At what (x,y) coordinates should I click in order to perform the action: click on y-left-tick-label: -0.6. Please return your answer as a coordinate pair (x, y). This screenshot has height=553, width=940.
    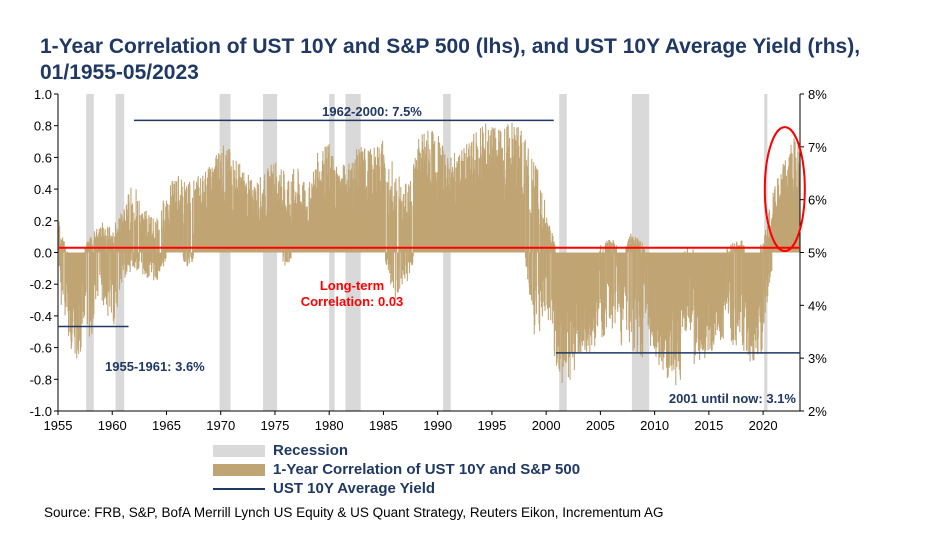
    Looking at the image, I should click on (41, 348).